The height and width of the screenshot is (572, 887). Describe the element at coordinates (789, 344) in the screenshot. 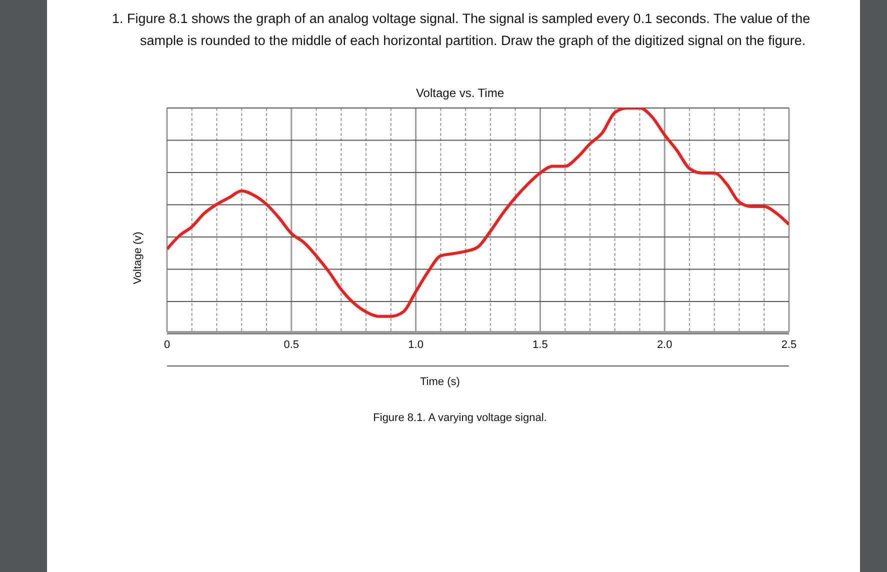

I see `x-tick-label: 2.5` at that location.